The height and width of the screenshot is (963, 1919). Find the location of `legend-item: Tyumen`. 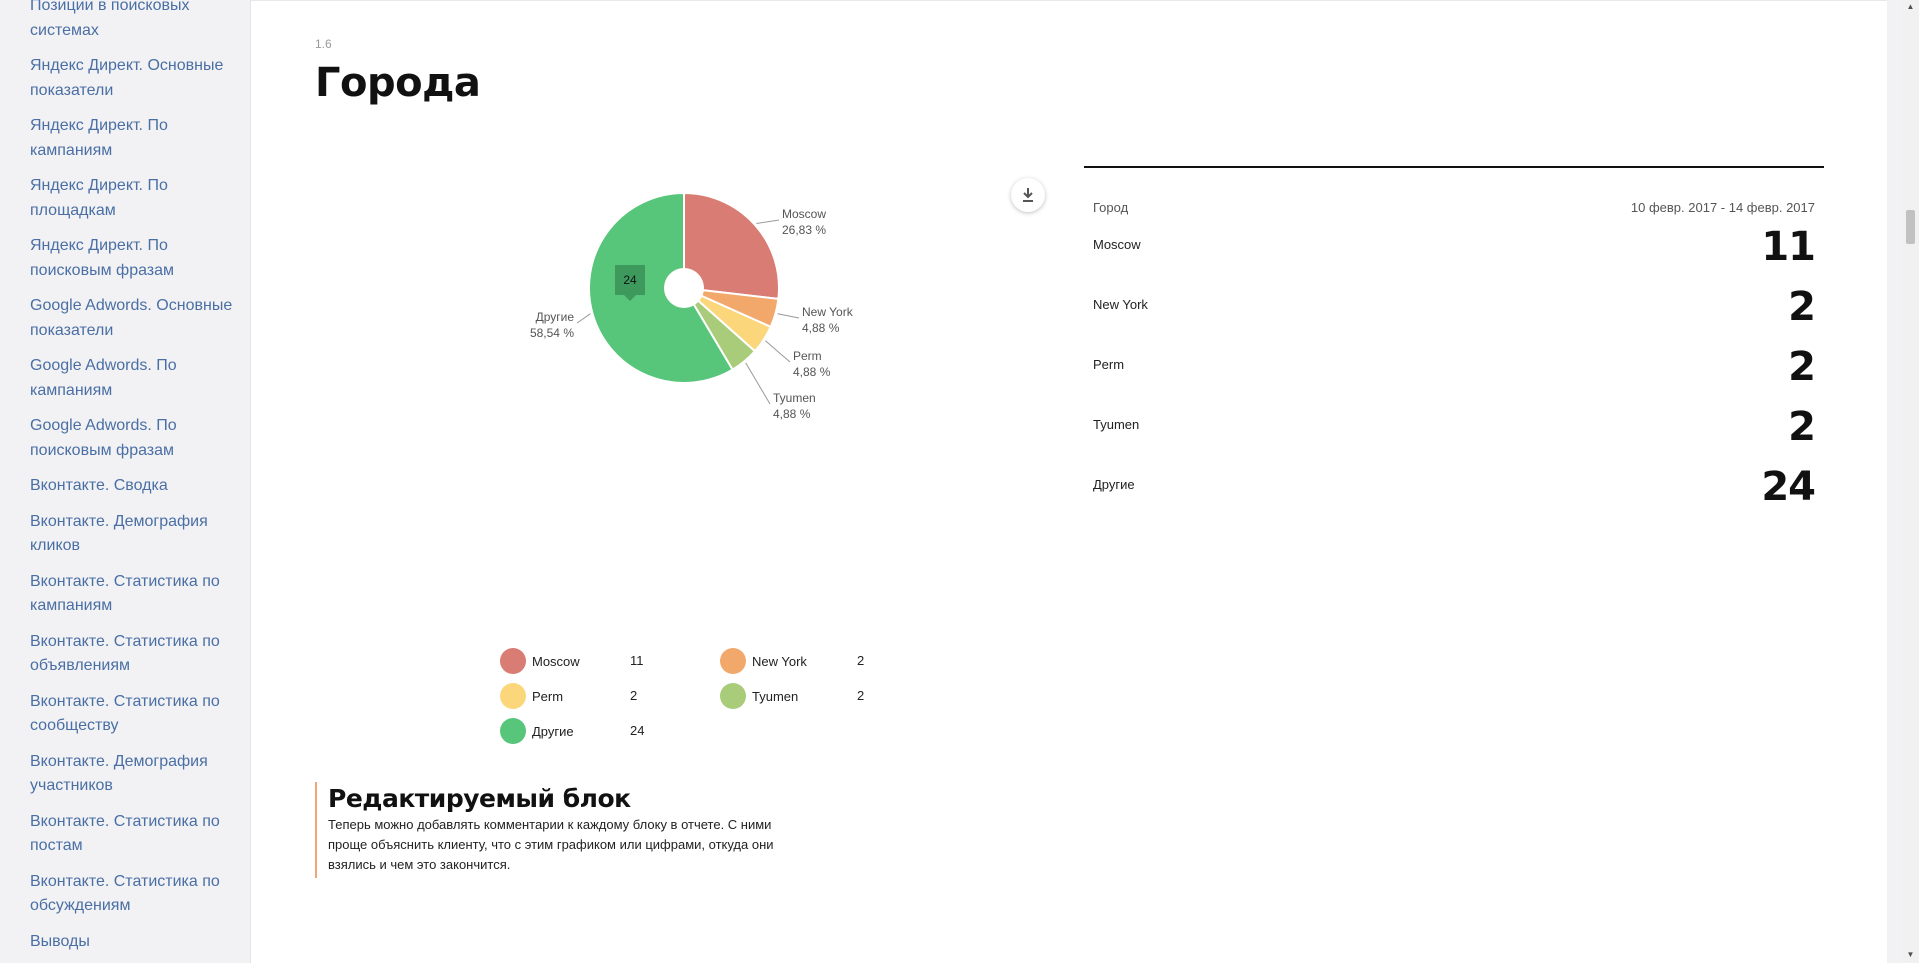

legend-item: Tyumen is located at coordinates (759, 696).